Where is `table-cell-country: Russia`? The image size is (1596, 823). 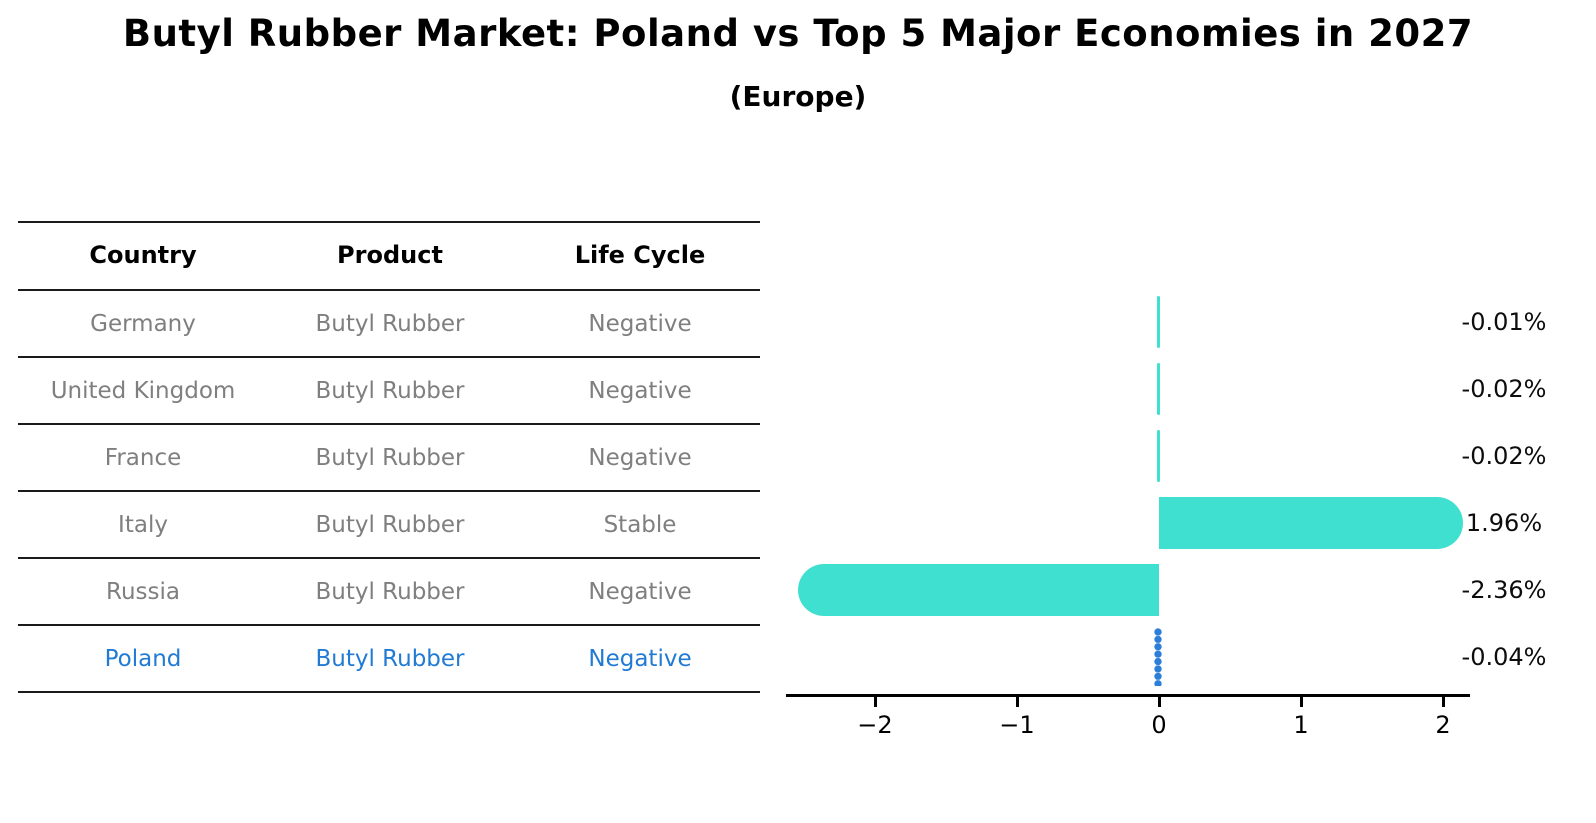
table-cell-country: Russia is located at coordinates (143, 591).